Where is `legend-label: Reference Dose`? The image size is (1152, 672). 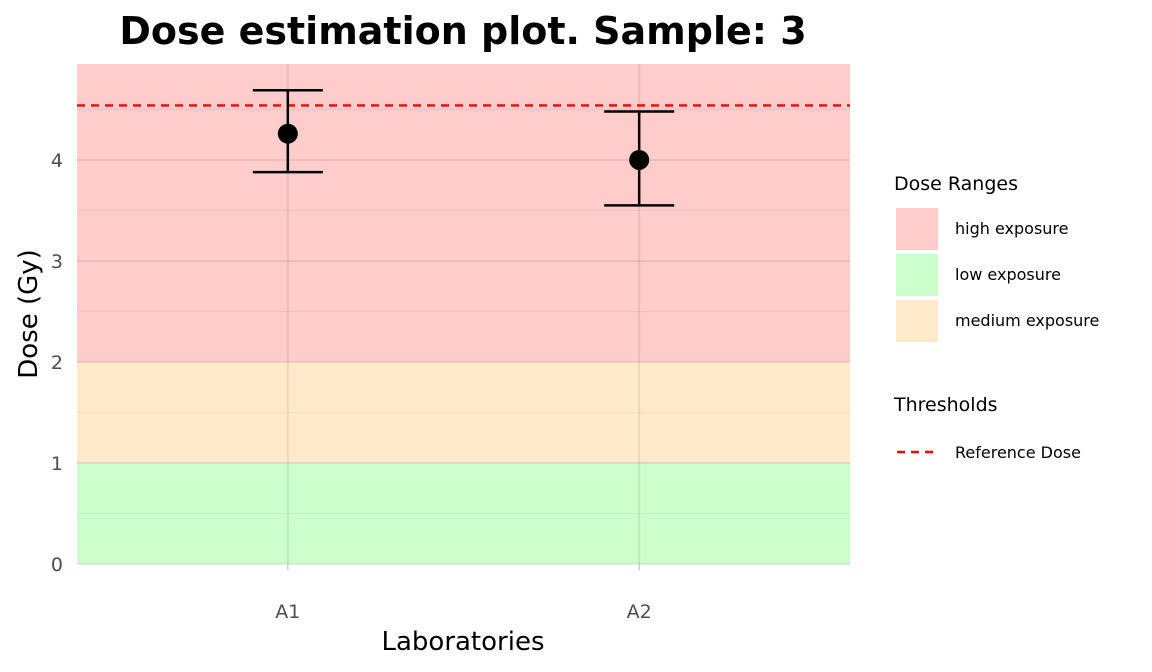
legend-label: Reference Dose is located at coordinates (1018, 452).